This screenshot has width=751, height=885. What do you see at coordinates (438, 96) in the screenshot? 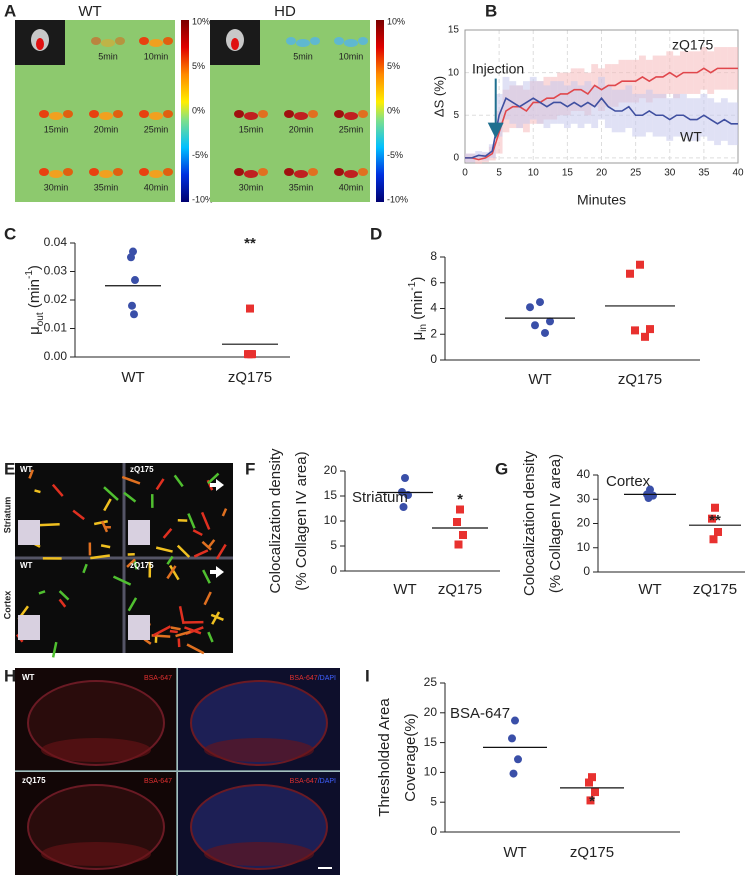
I see `y-axis-label: ΔS (%)` at bounding box center [438, 96].